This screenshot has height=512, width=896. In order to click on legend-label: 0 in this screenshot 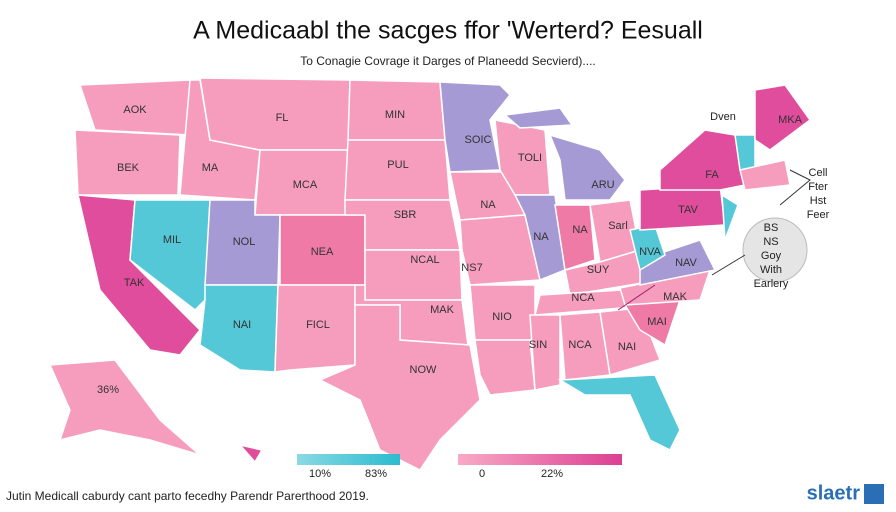, I will do `click(482, 474)`.